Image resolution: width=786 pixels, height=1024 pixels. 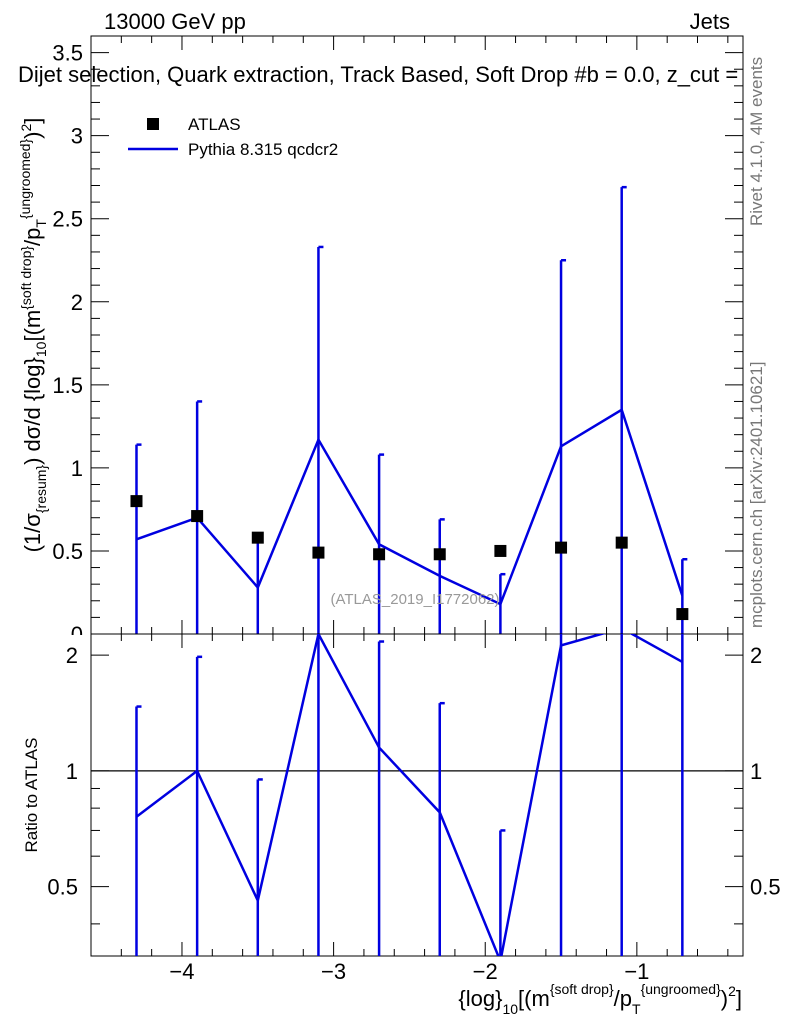 What do you see at coordinates (600, 999) in the screenshot?
I see `x-axis-label: {log}10[(m{soft drop}/pT{ungroomed})2]` at bounding box center [600, 999].